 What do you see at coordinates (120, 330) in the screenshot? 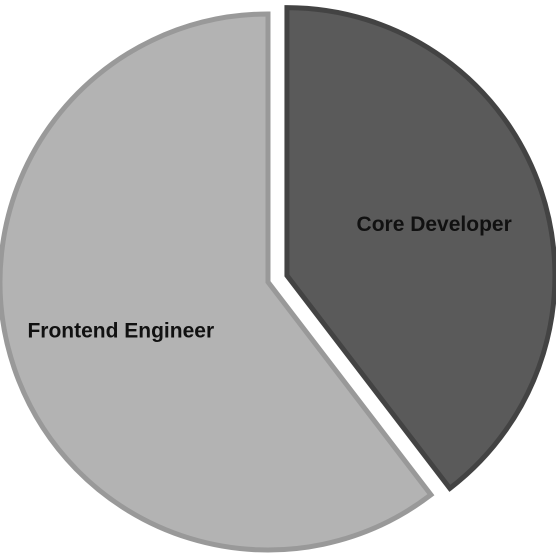
I see `pie-label-frontend-engineer: Frontend Engineer` at bounding box center [120, 330].